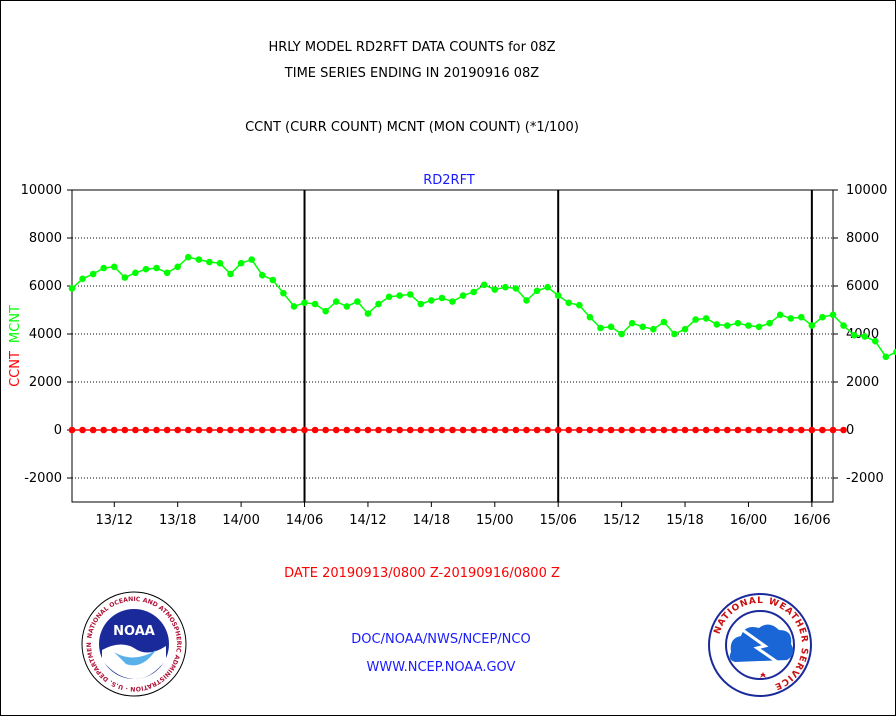 This screenshot has width=896, height=716. I want to click on x-tick-label: 13/12, so click(114, 520).